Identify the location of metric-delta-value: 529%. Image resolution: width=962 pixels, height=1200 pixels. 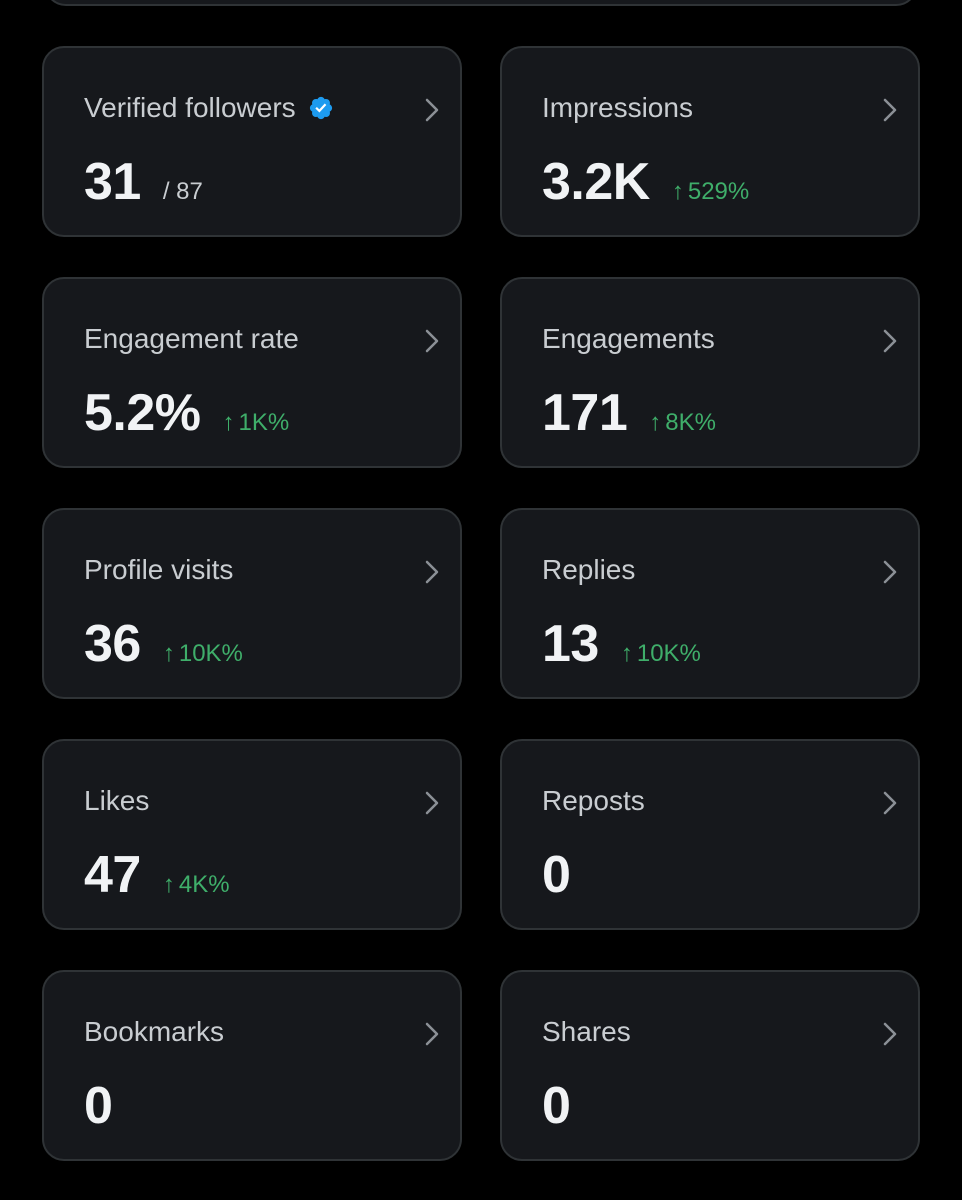
(718, 191).